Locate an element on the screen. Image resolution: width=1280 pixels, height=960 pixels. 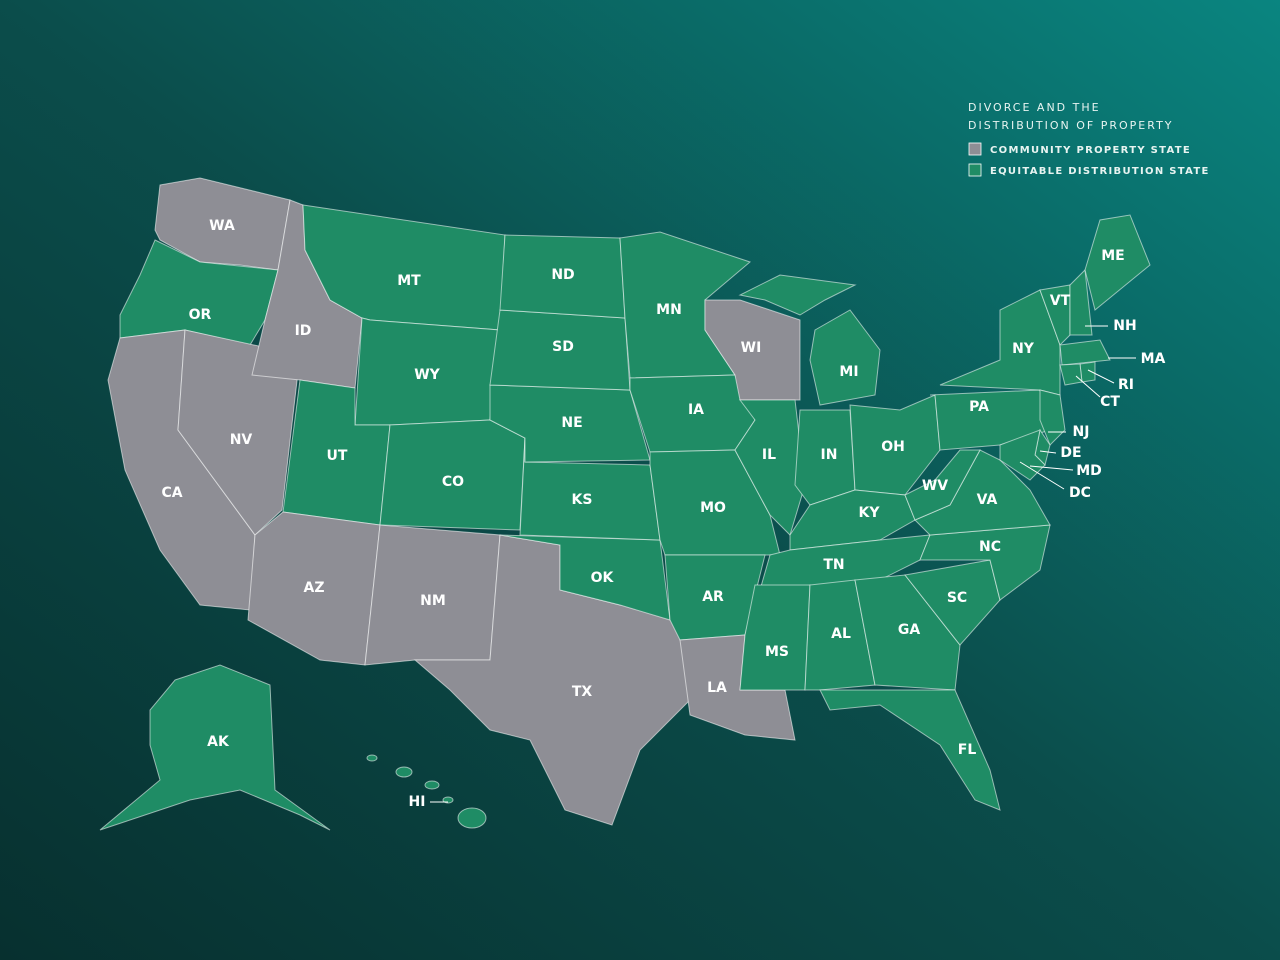
state-label: IN is located at coordinates (829, 455).